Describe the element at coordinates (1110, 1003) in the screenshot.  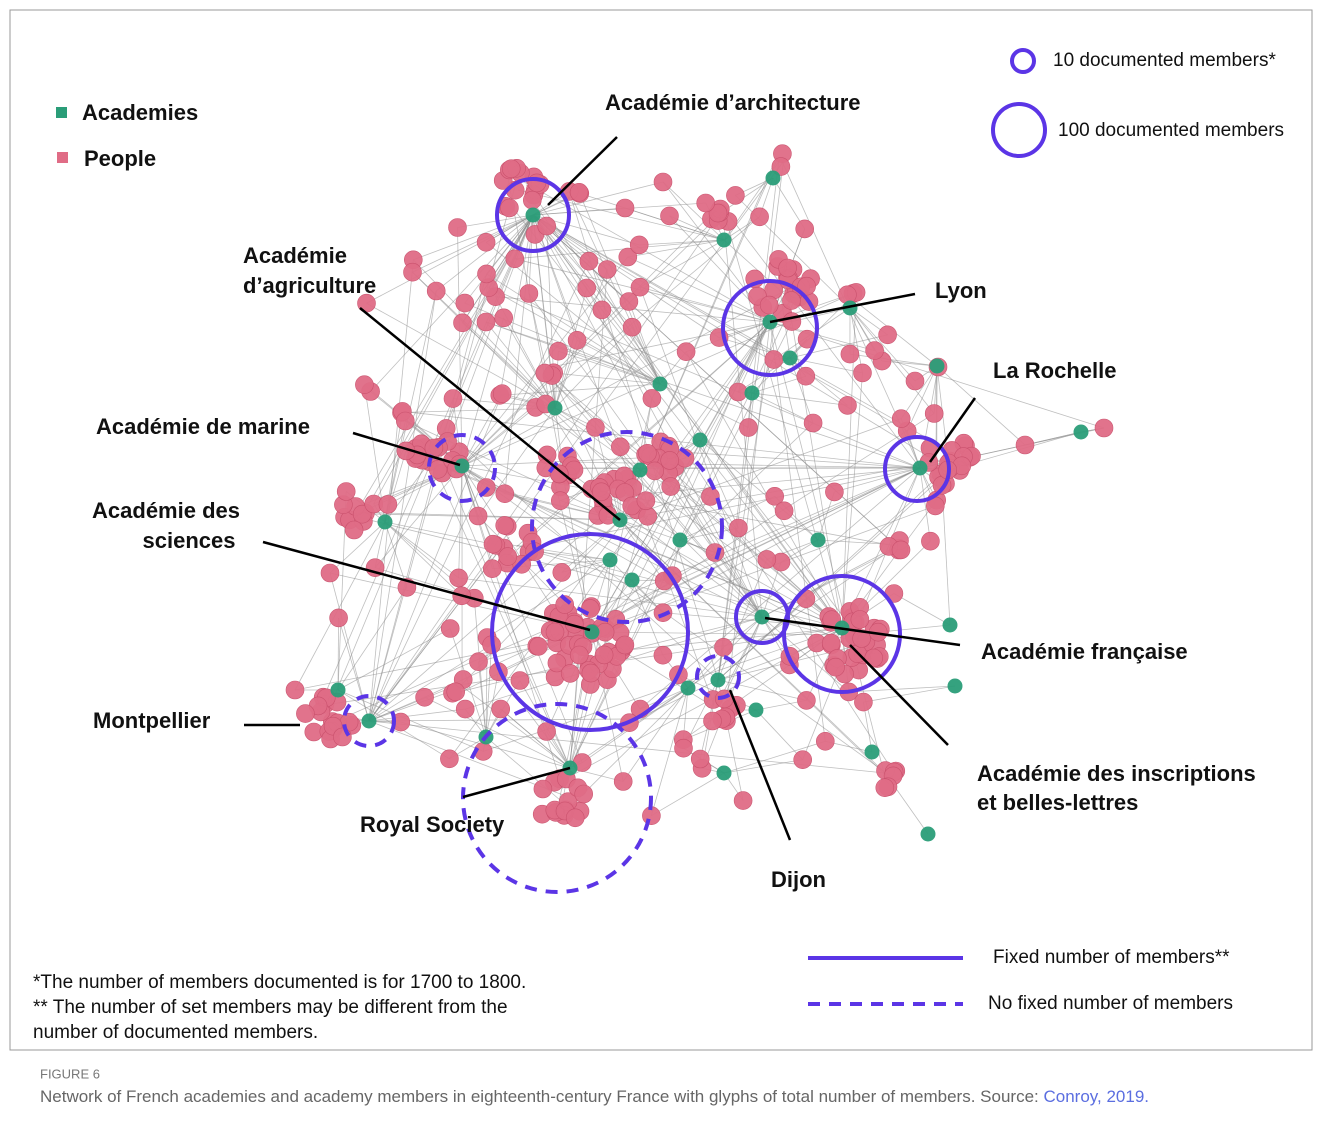
I see `line-legend: No fixed number of members` at that location.